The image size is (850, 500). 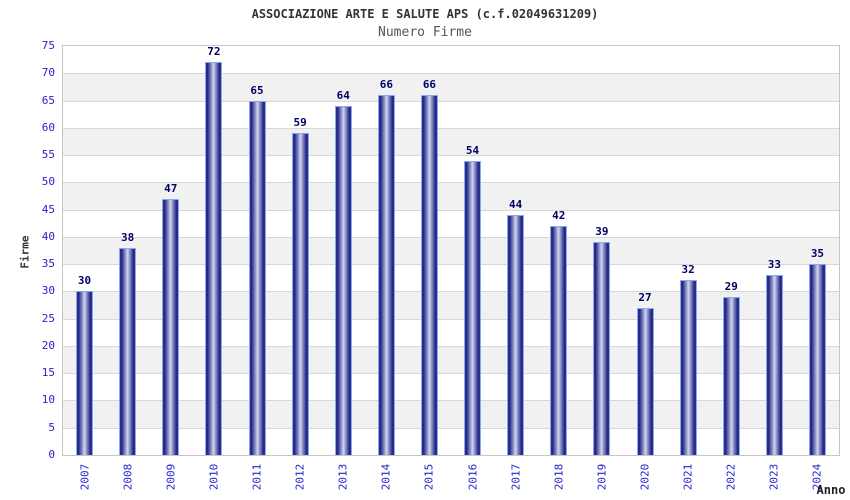 I want to click on x-tick-label: 2015, so click(x=429, y=477).